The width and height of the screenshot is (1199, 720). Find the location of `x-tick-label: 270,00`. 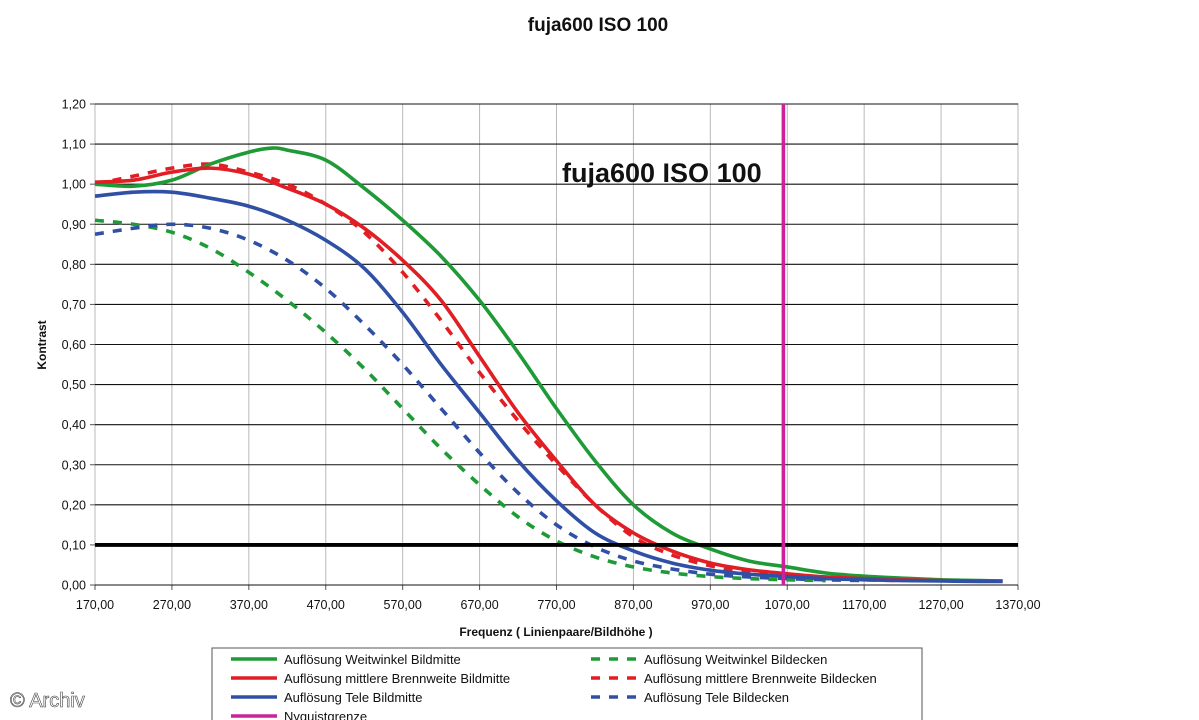

x-tick-label: 270,00 is located at coordinates (172, 605).